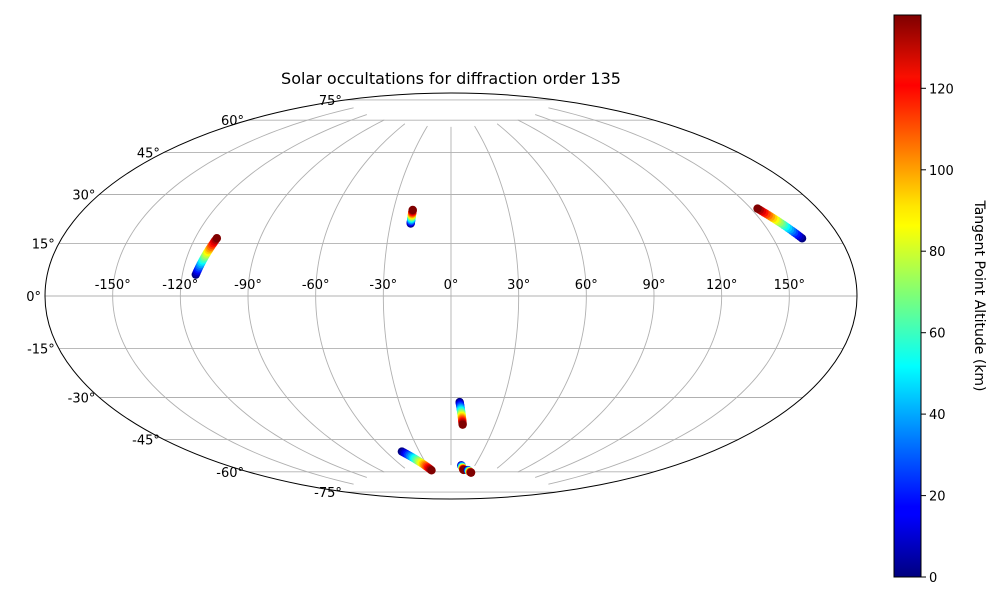 This screenshot has height=600, width=1000. I want to click on colorbar-tick-label: 100, so click(941, 171).